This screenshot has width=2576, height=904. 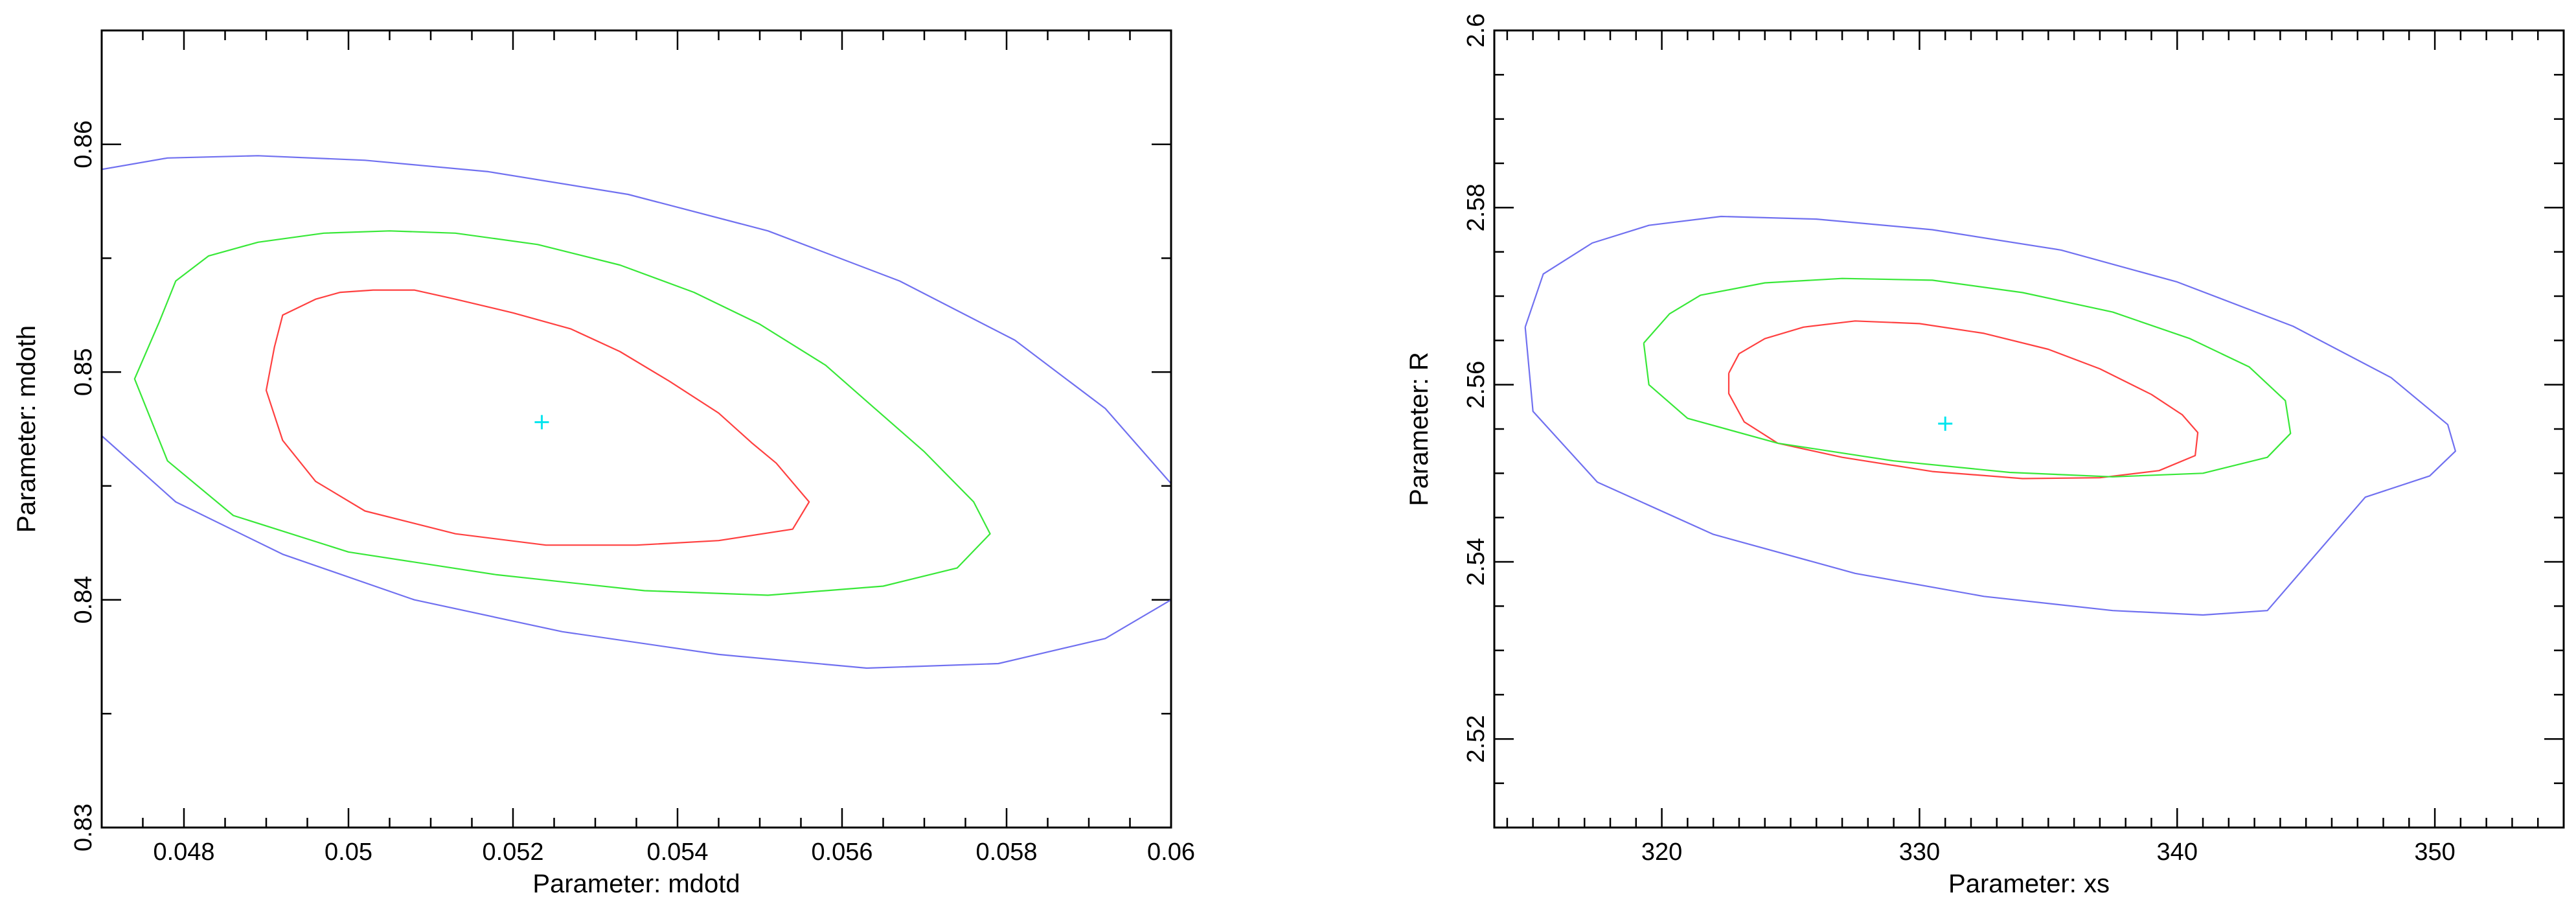 I want to click on y-tick-label: 2.6, so click(x=1476, y=31).